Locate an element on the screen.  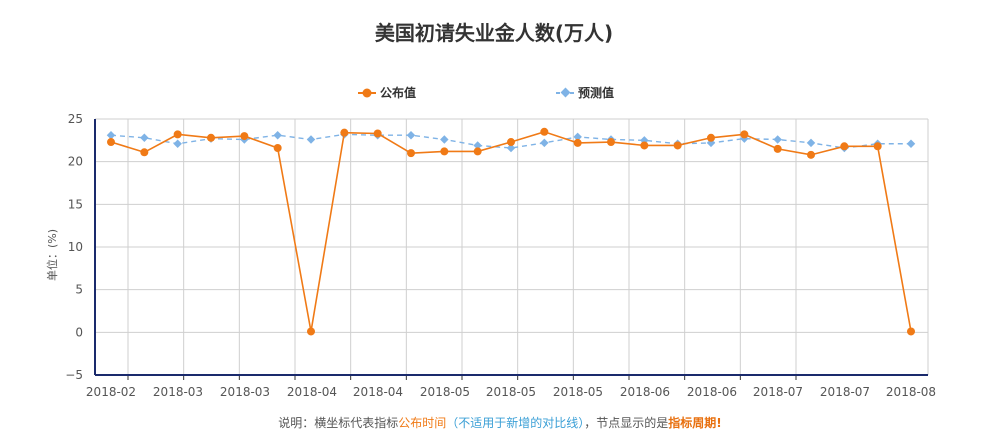
y-tick-label: 10 is located at coordinates (75, 247).